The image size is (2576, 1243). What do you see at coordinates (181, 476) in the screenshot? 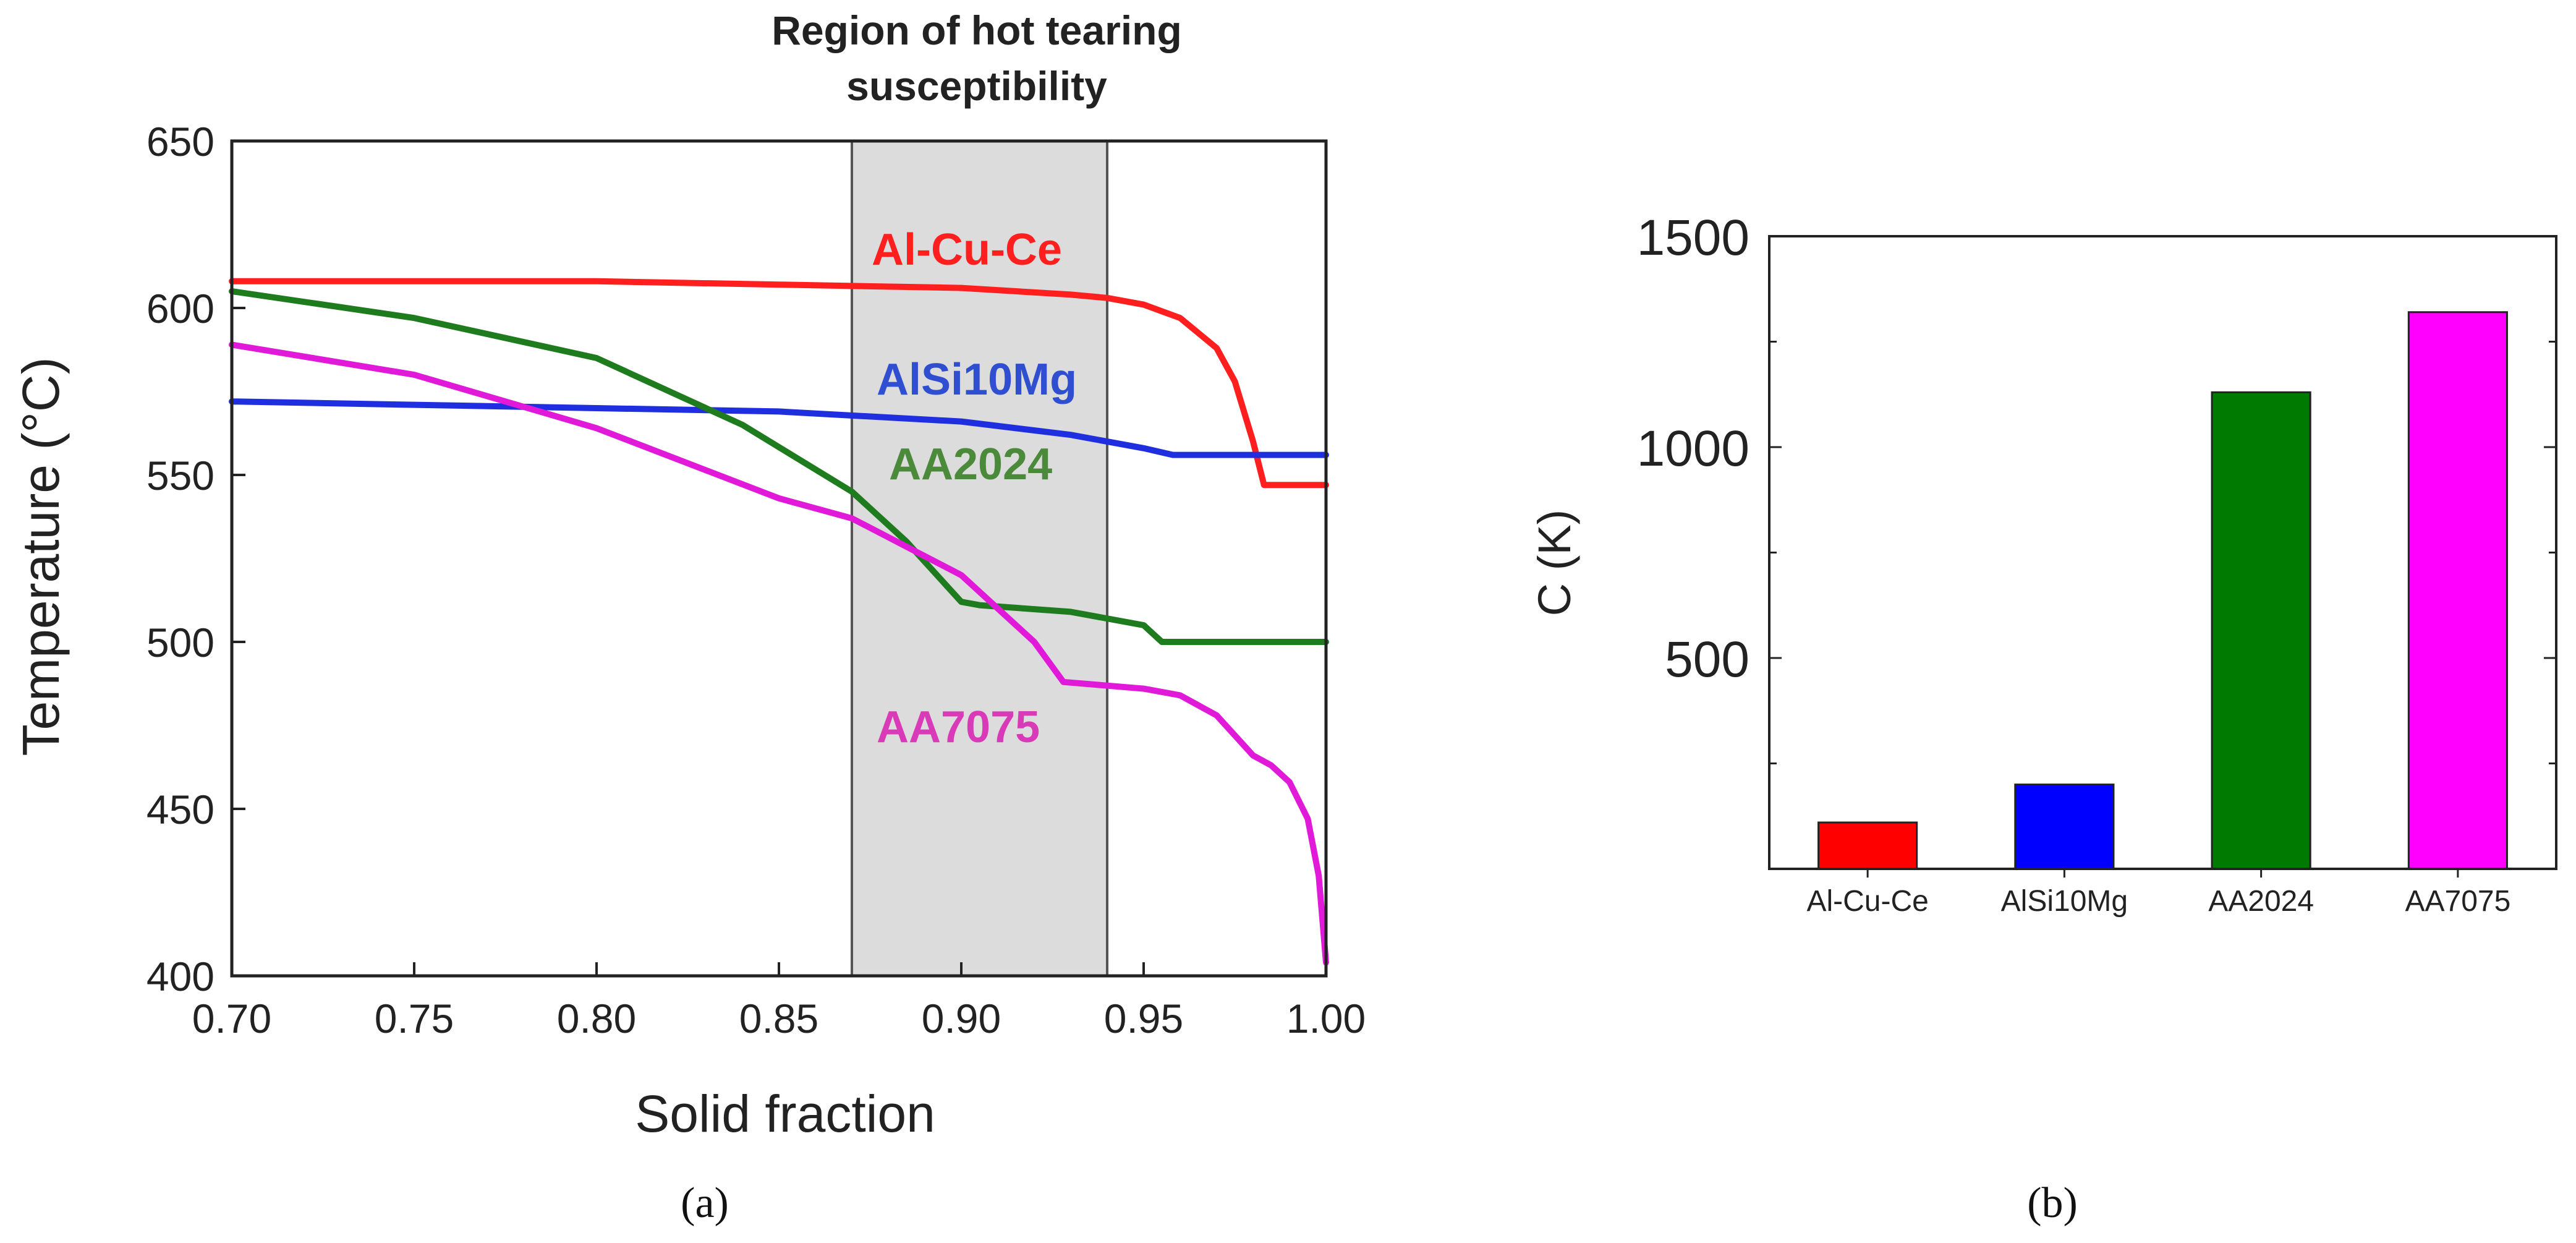
I see `y-tick-label: 550` at bounding box center [181, 476].